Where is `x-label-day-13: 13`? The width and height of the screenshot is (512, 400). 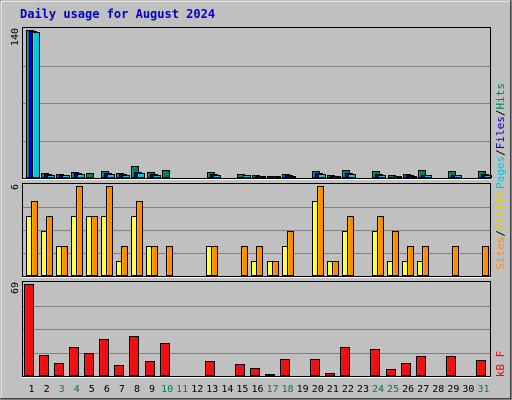 x-label-day-13: 13 is located at coordinates (212, 389).